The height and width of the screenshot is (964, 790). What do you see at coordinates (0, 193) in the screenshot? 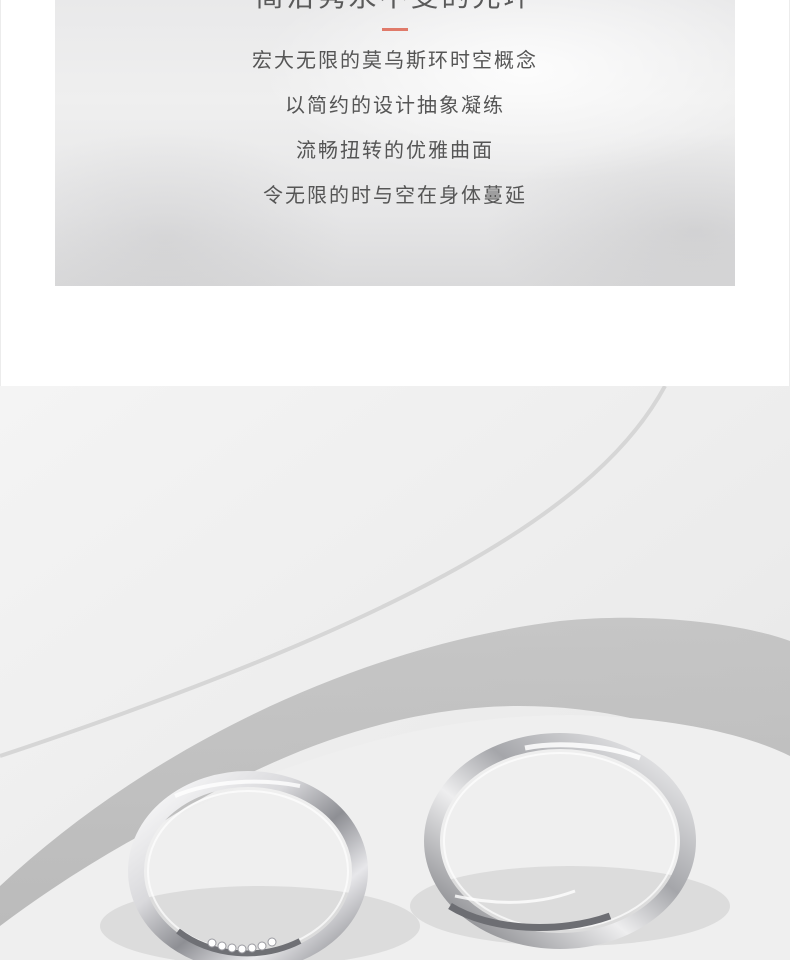
I see `frame-left-edge` at bounding box center [0, 193].